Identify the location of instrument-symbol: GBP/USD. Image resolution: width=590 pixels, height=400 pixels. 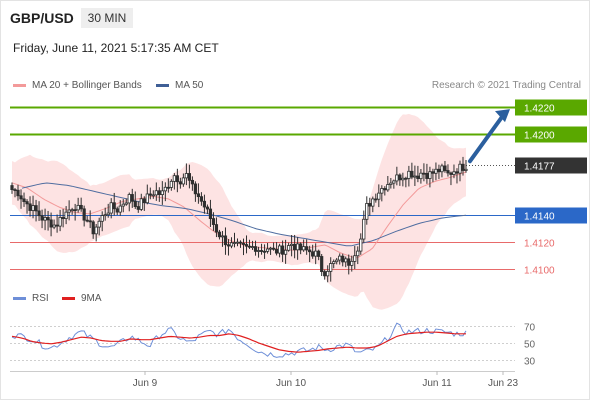
(42, 18).